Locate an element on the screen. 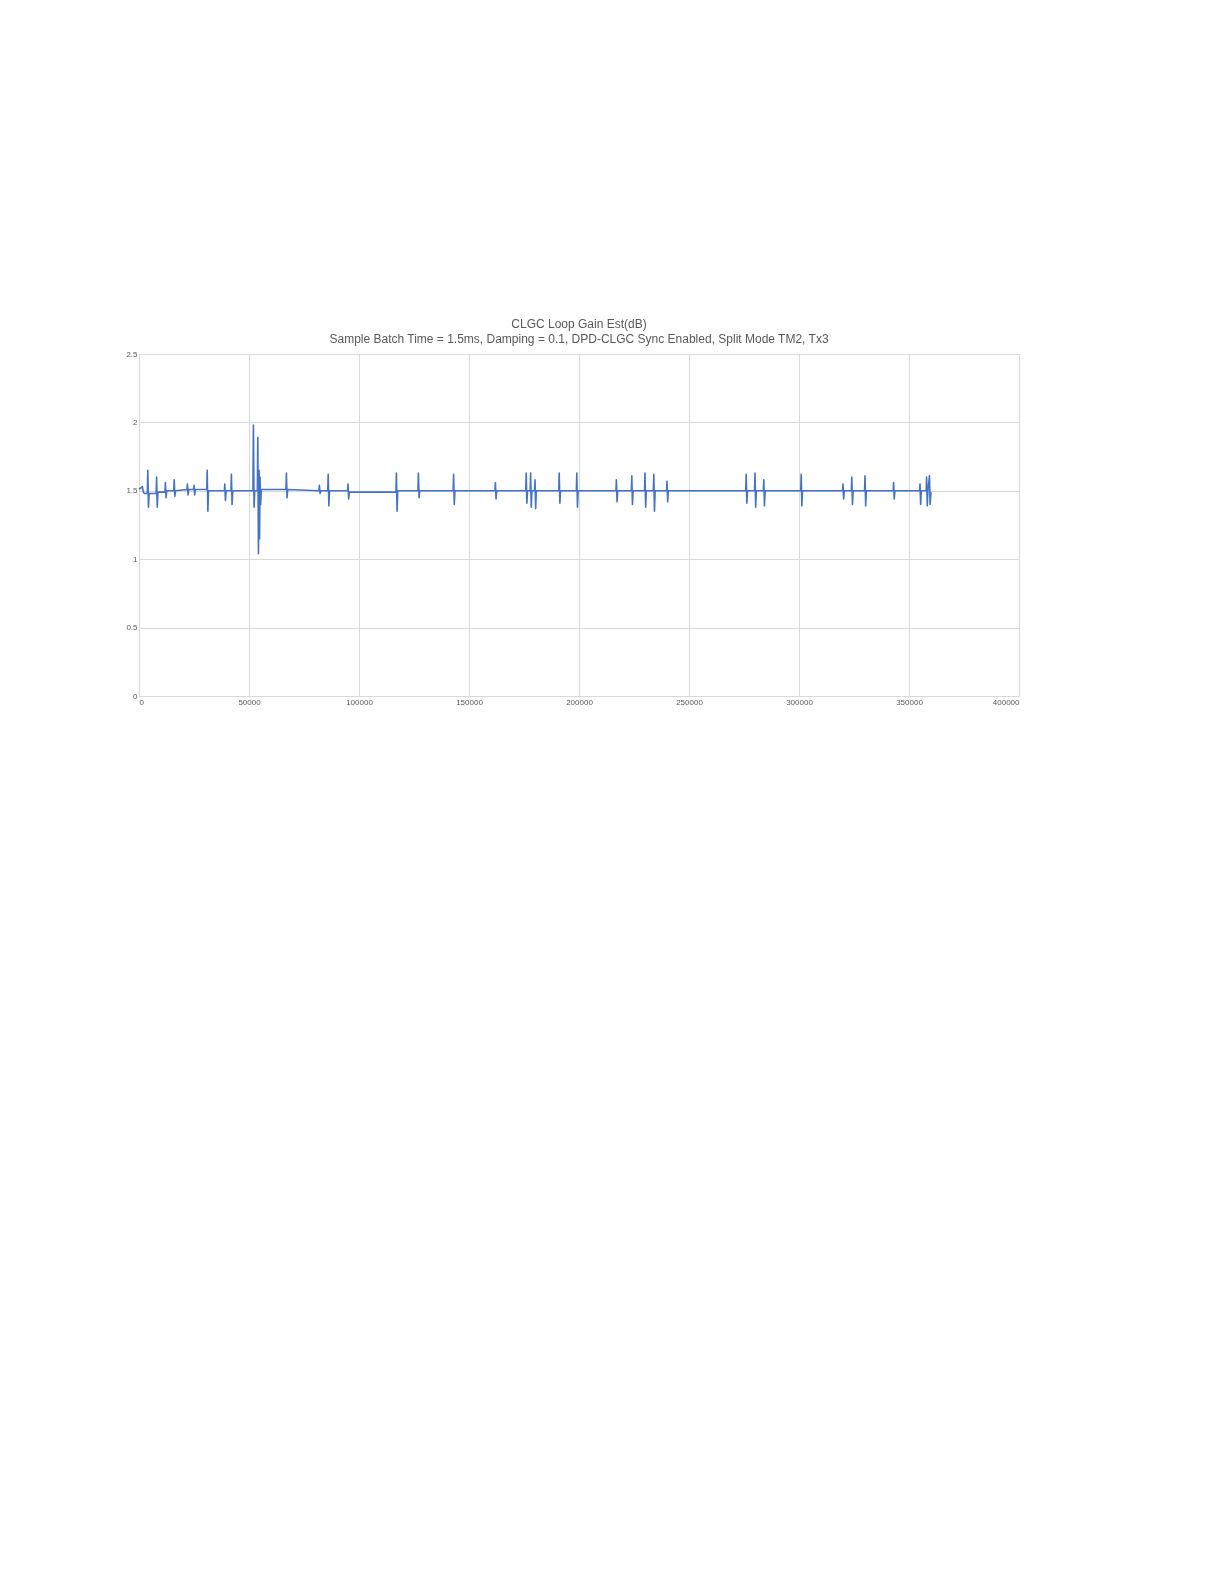 This screenshot has width=1224, height=1584. y-tick-label: 1 is located at coordinates (136, 559).